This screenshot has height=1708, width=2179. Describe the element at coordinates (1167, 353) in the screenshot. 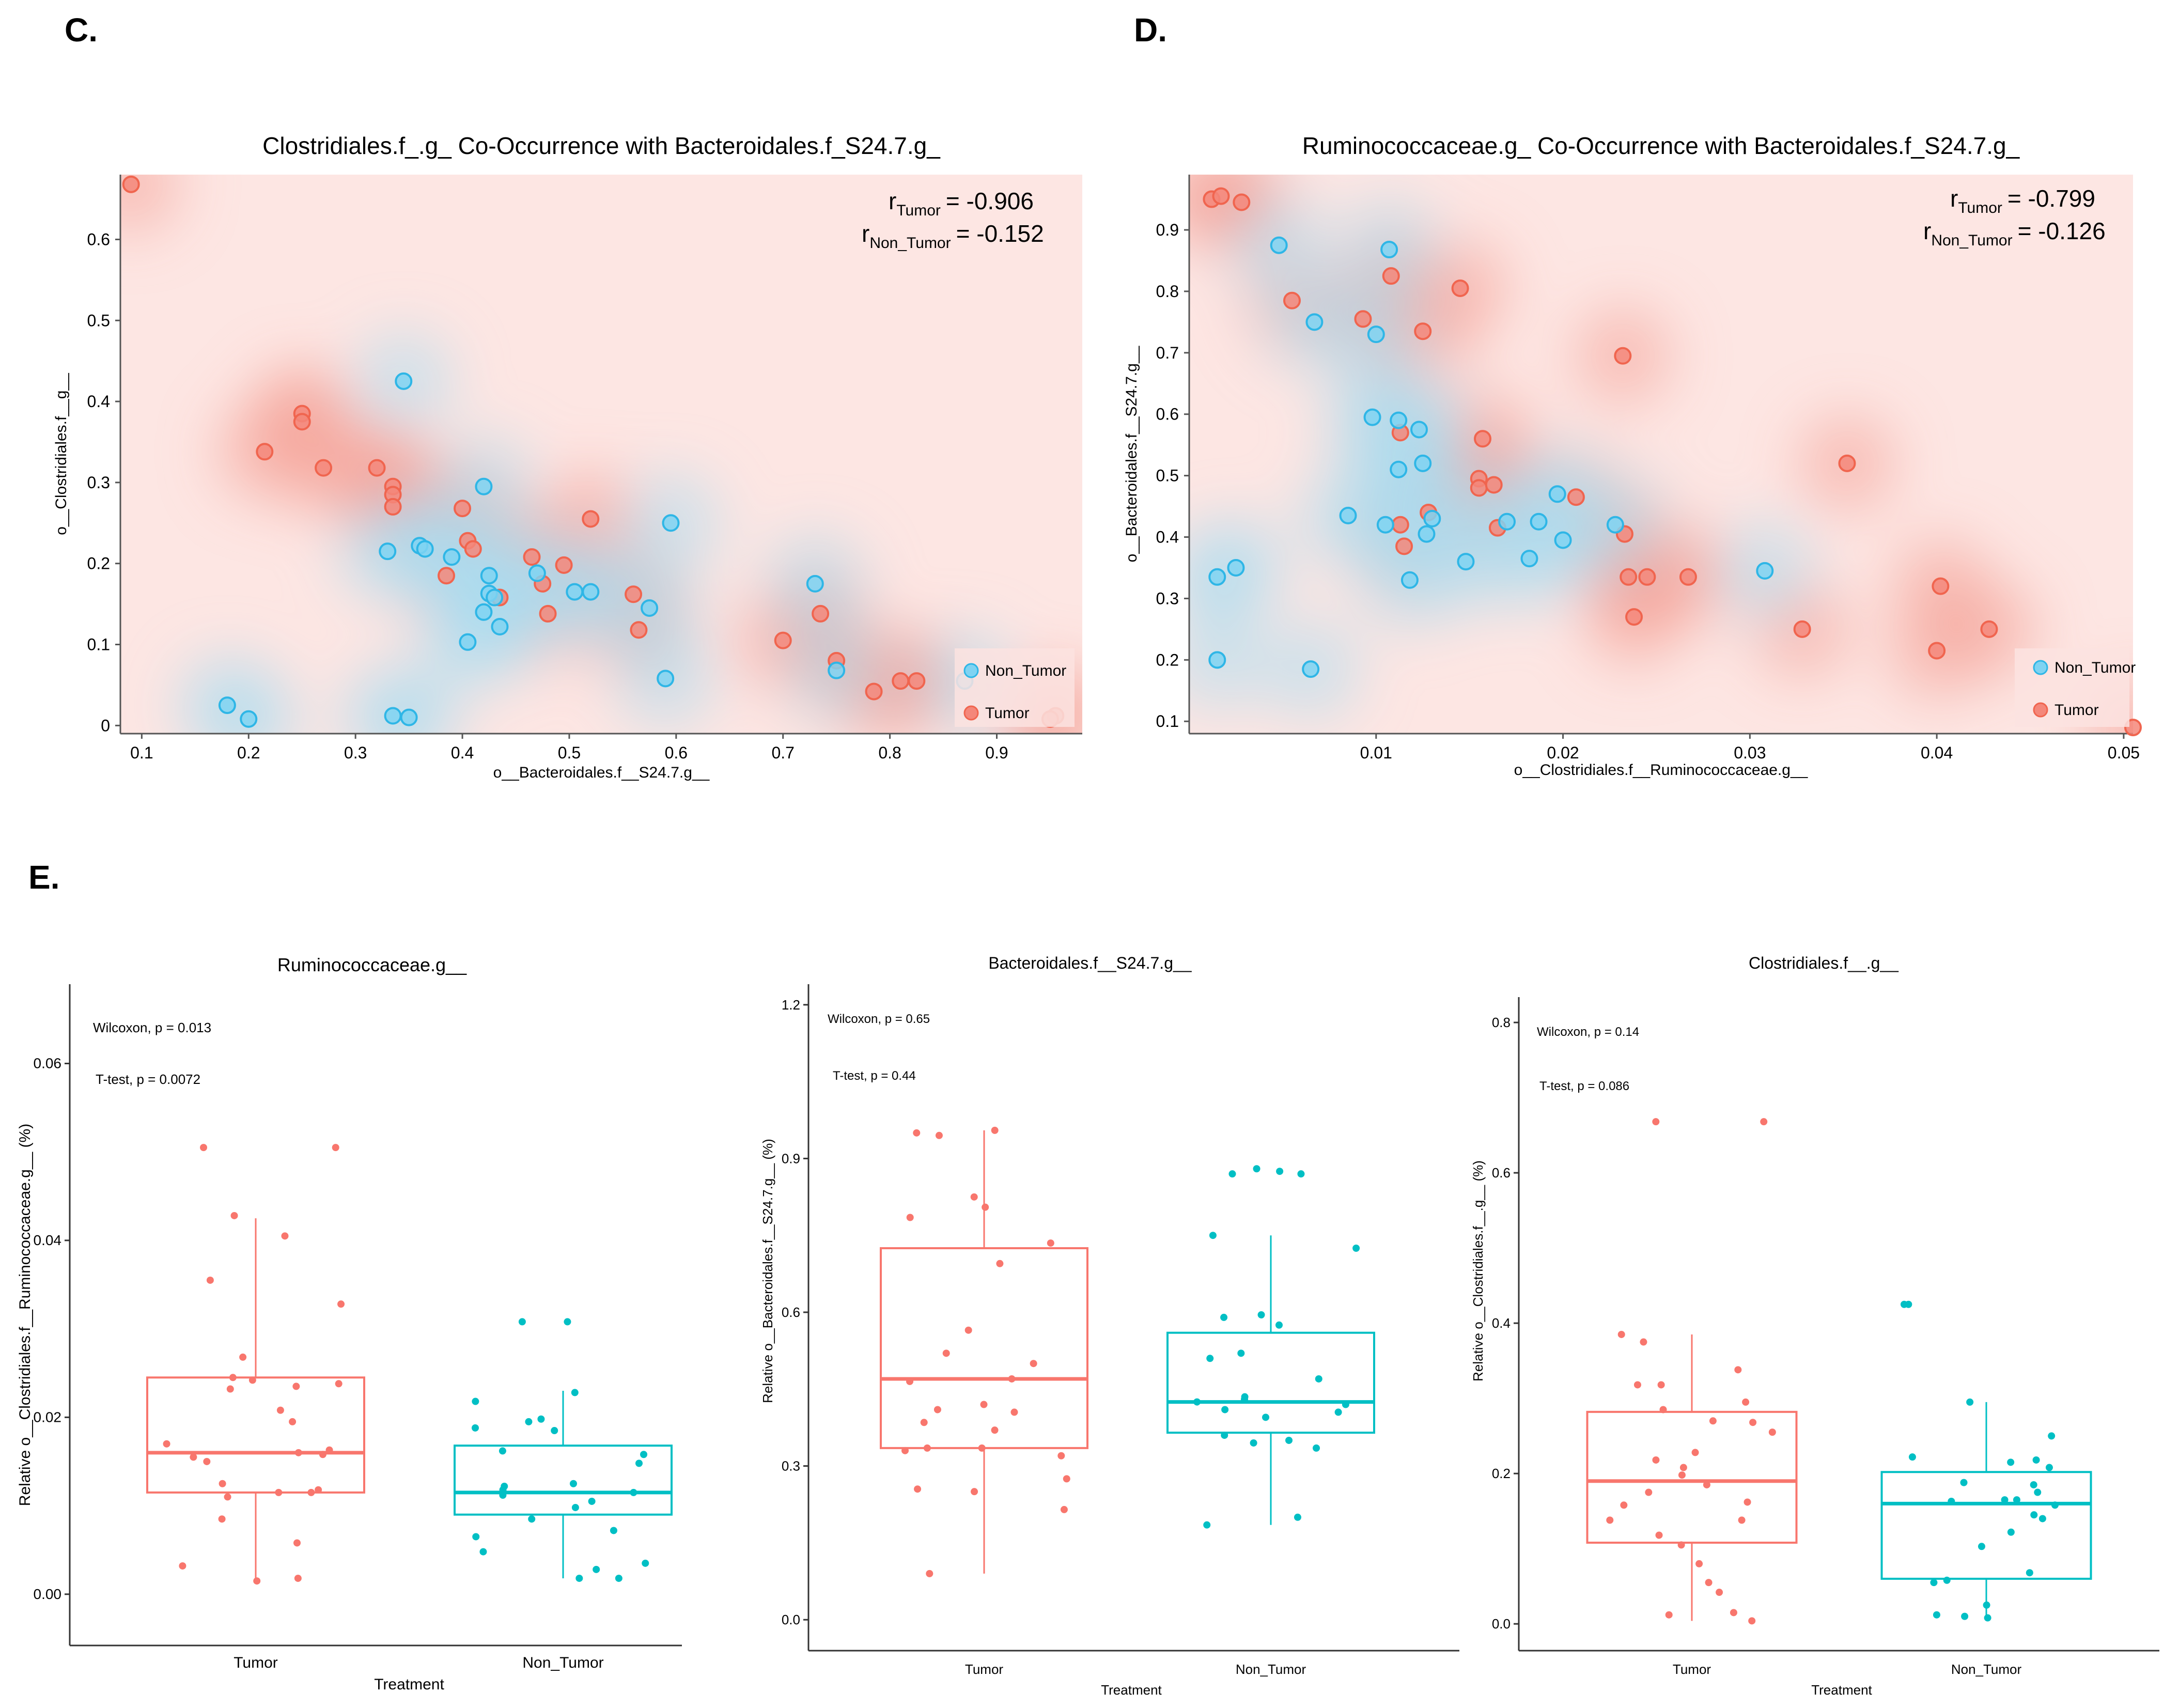

I see `chart-d-ytick-label: 0.7` at that location.